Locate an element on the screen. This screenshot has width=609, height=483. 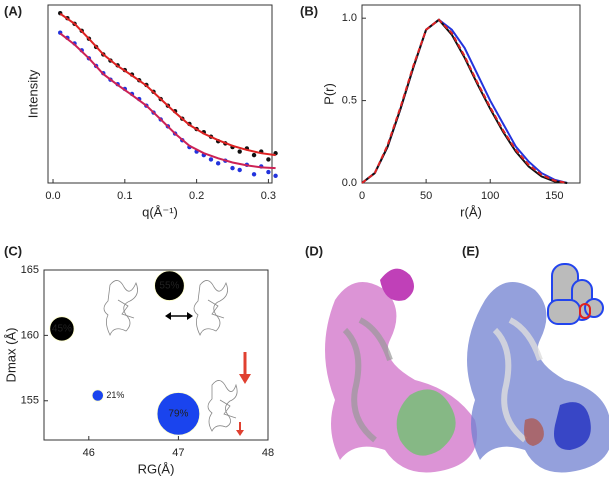
arrows is located at coordinates (208, 374).